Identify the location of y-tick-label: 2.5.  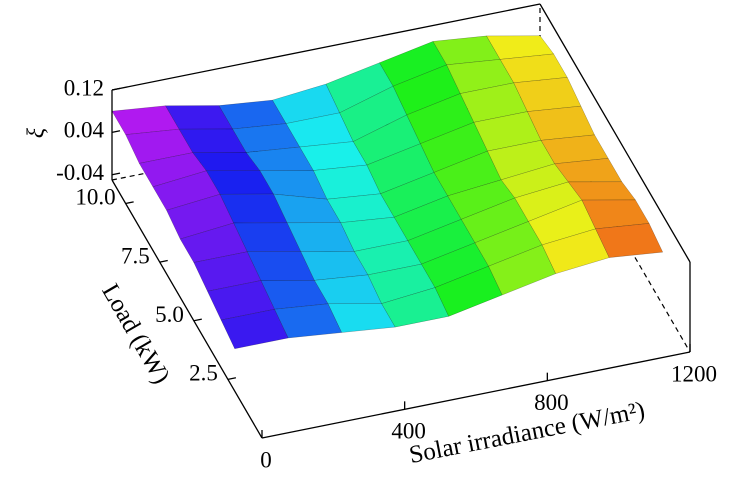
(203, 373).